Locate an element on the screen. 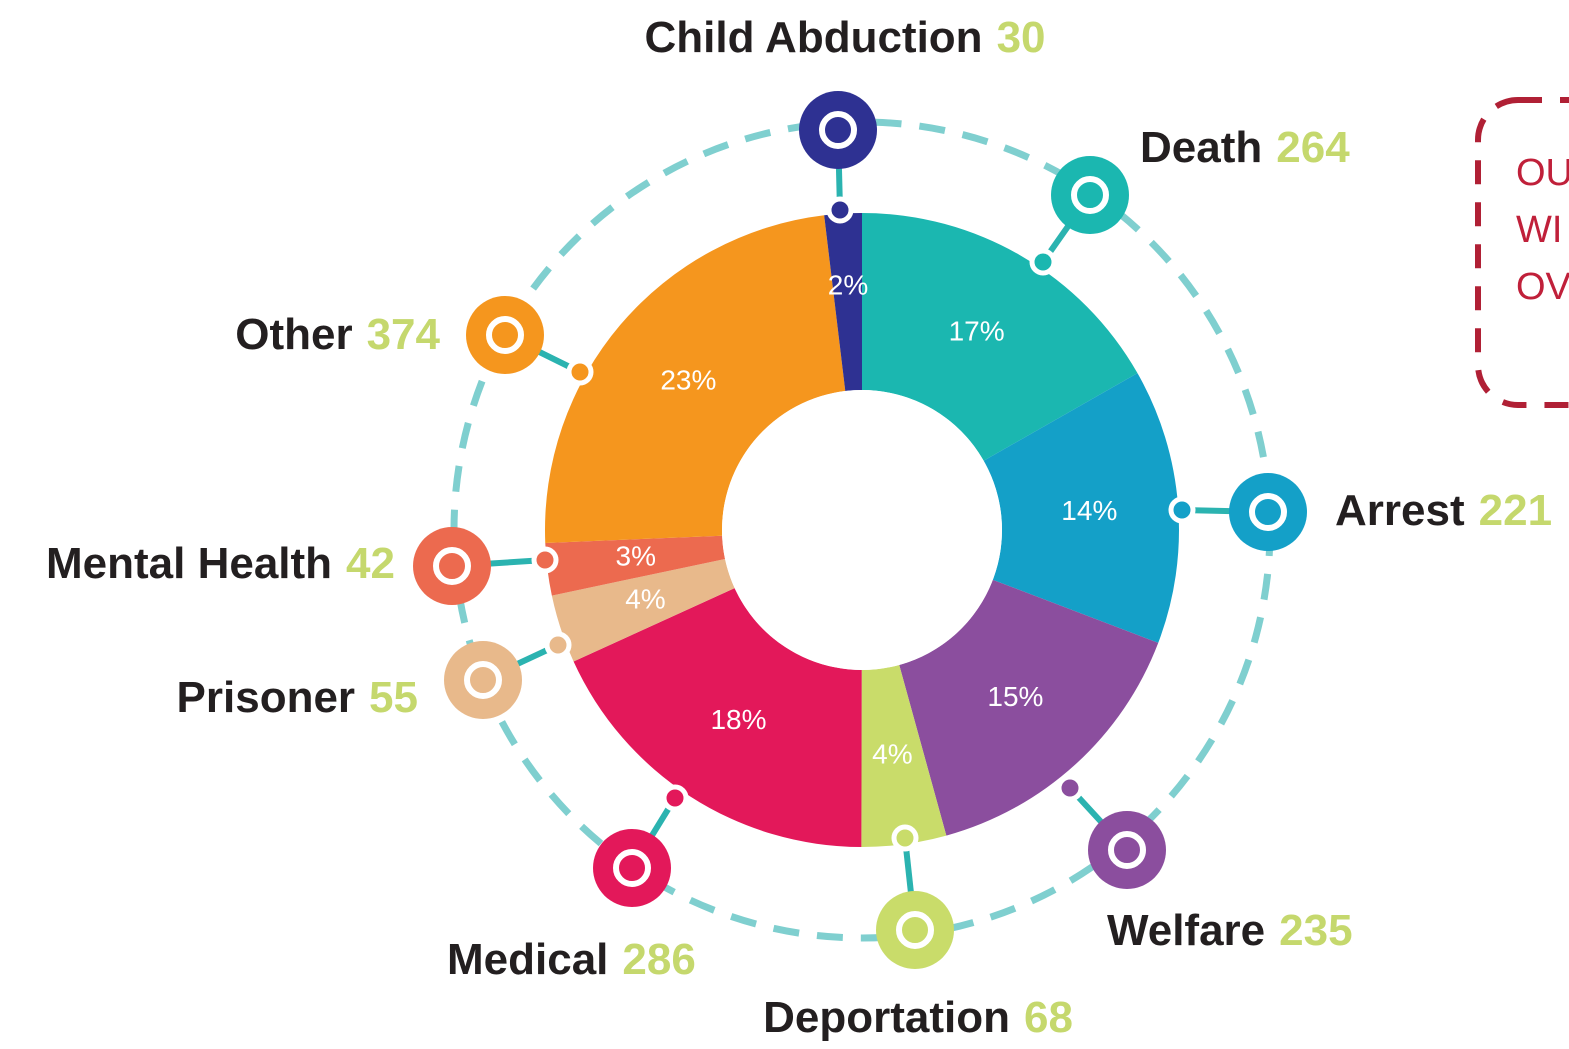 This screenshot has height=1049, width=1569. category-name: Prisoner is located at coordinates (266, 697).